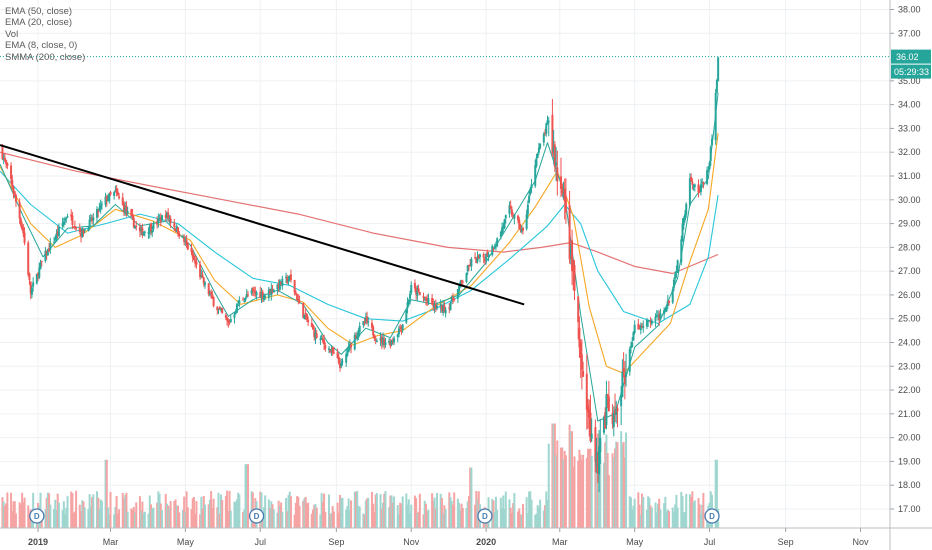 The height and width of the screenshot is (550, 932). Describe the element at coordinates (256, 516) in the screenshot. I see `dividend-marker` at that location.